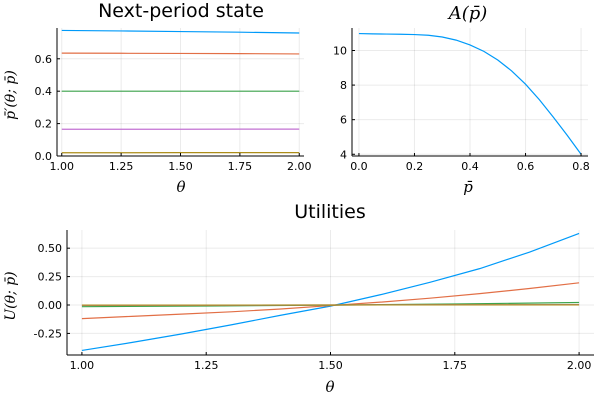 This screenshot has height=400, width=600. Describe the element at coordinates (330, 365) in the screenshot. I see `utilities-xtick-label: 1.50` at that location.